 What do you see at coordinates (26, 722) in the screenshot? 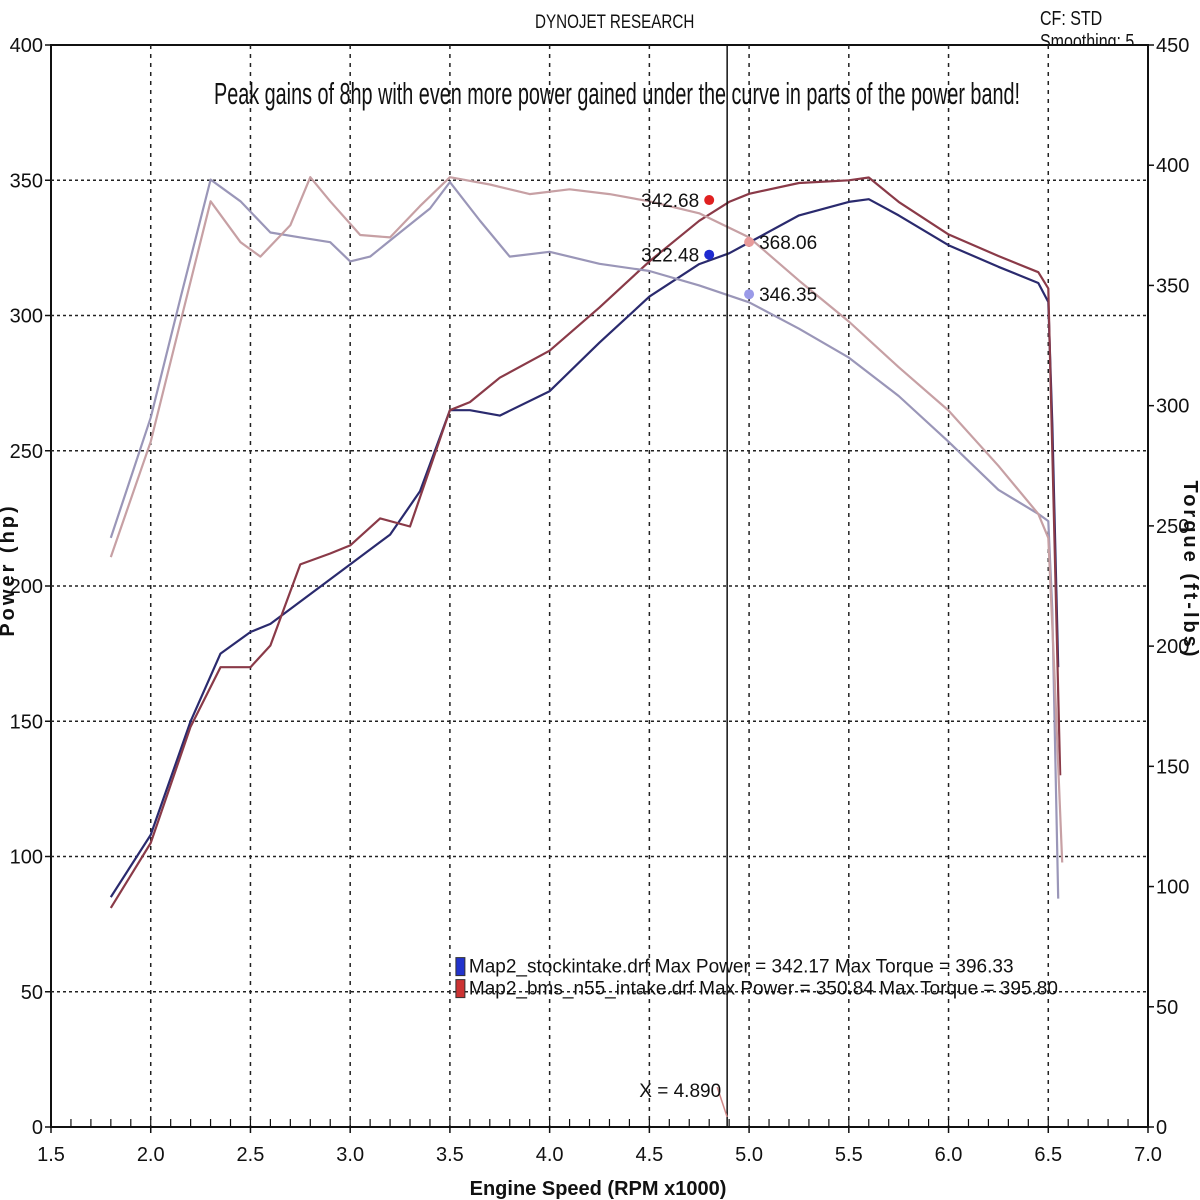
I see `y-tick-label: 150` at bounding box center [26, 722].